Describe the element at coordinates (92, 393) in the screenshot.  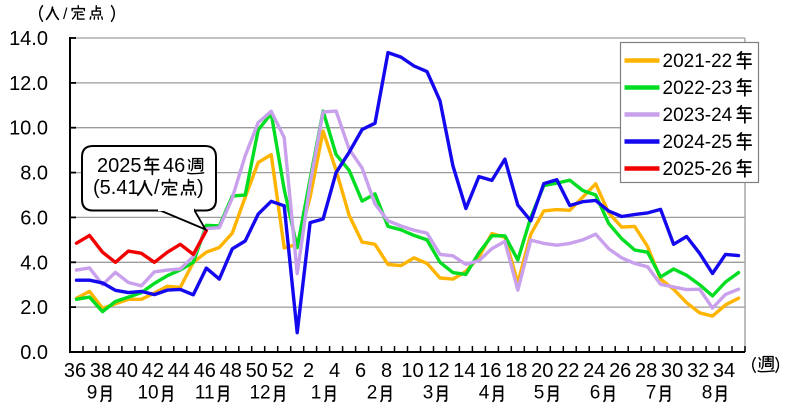
I see `svg-text: 9` at that location.